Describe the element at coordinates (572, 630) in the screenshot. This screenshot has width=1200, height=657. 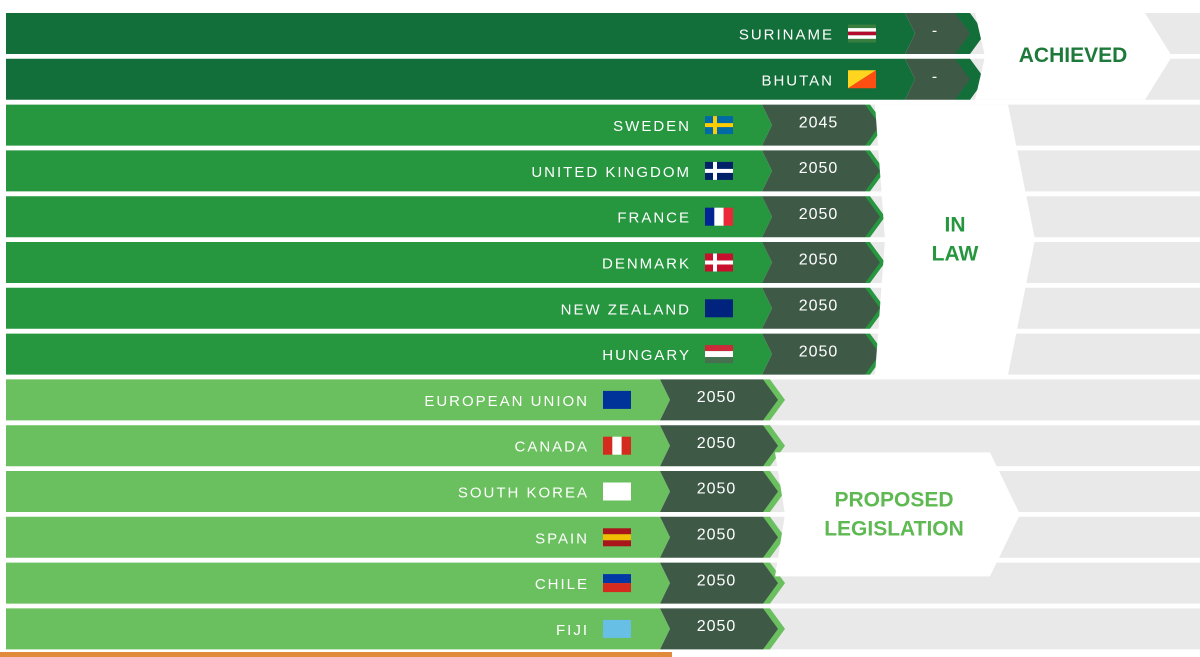
I see `country-name: FIJI` at that location.